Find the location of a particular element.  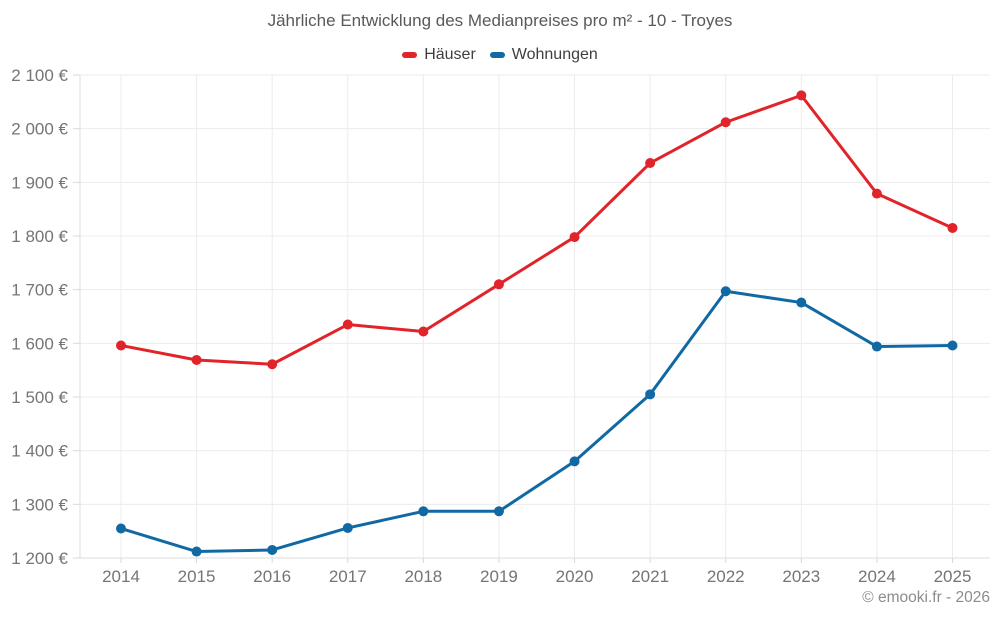

x-axis-label: 2015 is located at coordinates (197, 576).